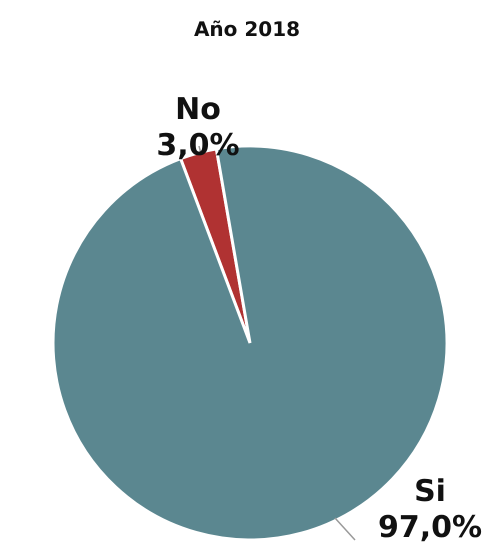 This screenshot has width=494, height=550. Describe the element at coordinates (247, 29) in the screenshot. I see `chart-title: Año 2018` at that location.